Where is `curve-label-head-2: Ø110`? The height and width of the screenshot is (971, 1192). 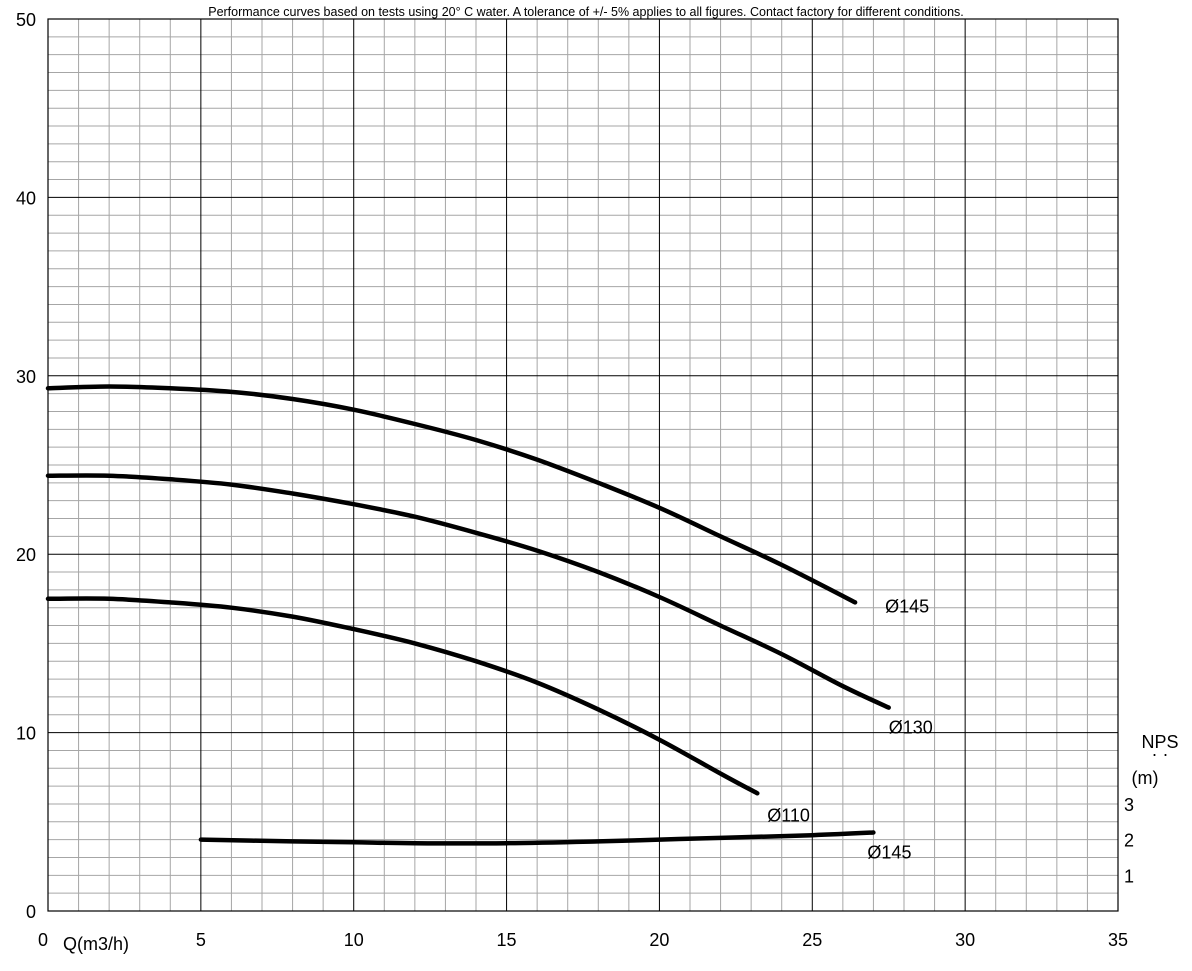 curve-label-head-2: Ø110 is located at coordinates (788, 815).